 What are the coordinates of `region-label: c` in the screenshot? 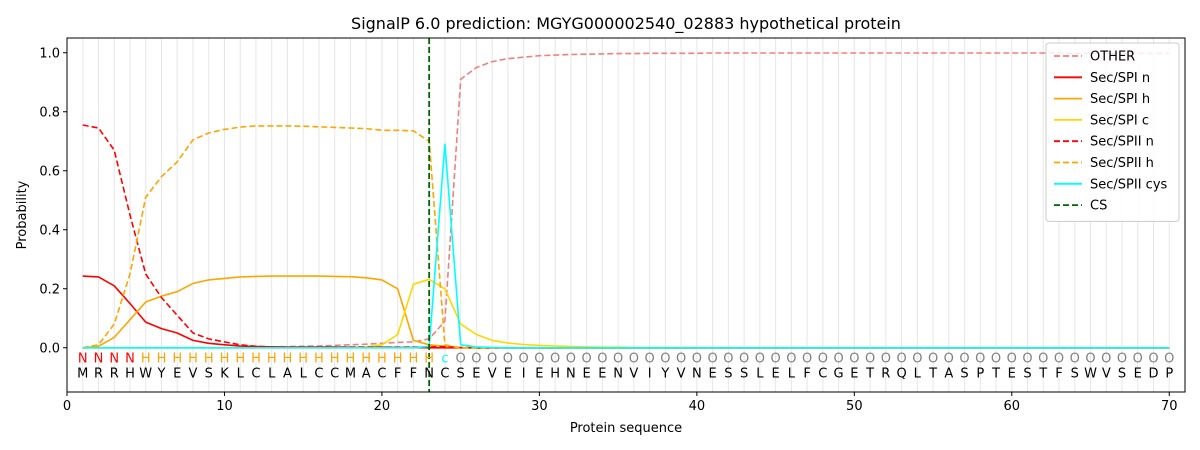 It's located at (444, 359).